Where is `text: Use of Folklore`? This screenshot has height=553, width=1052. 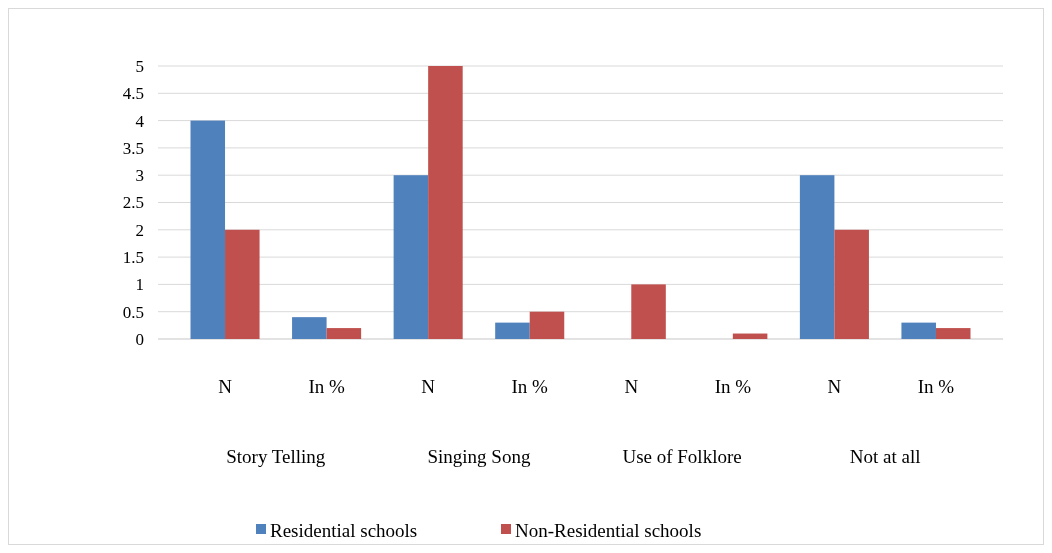 text: Use of Folklore is located at coordinates (682, 456).